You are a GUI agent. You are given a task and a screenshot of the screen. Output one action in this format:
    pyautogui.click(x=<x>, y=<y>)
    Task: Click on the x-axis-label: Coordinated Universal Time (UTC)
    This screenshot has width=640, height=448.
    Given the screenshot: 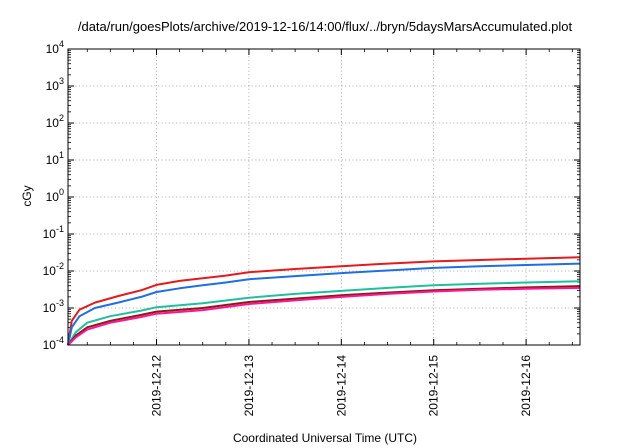 What is the action you would take?
    pyautogui.click(x=325, y=438)
    